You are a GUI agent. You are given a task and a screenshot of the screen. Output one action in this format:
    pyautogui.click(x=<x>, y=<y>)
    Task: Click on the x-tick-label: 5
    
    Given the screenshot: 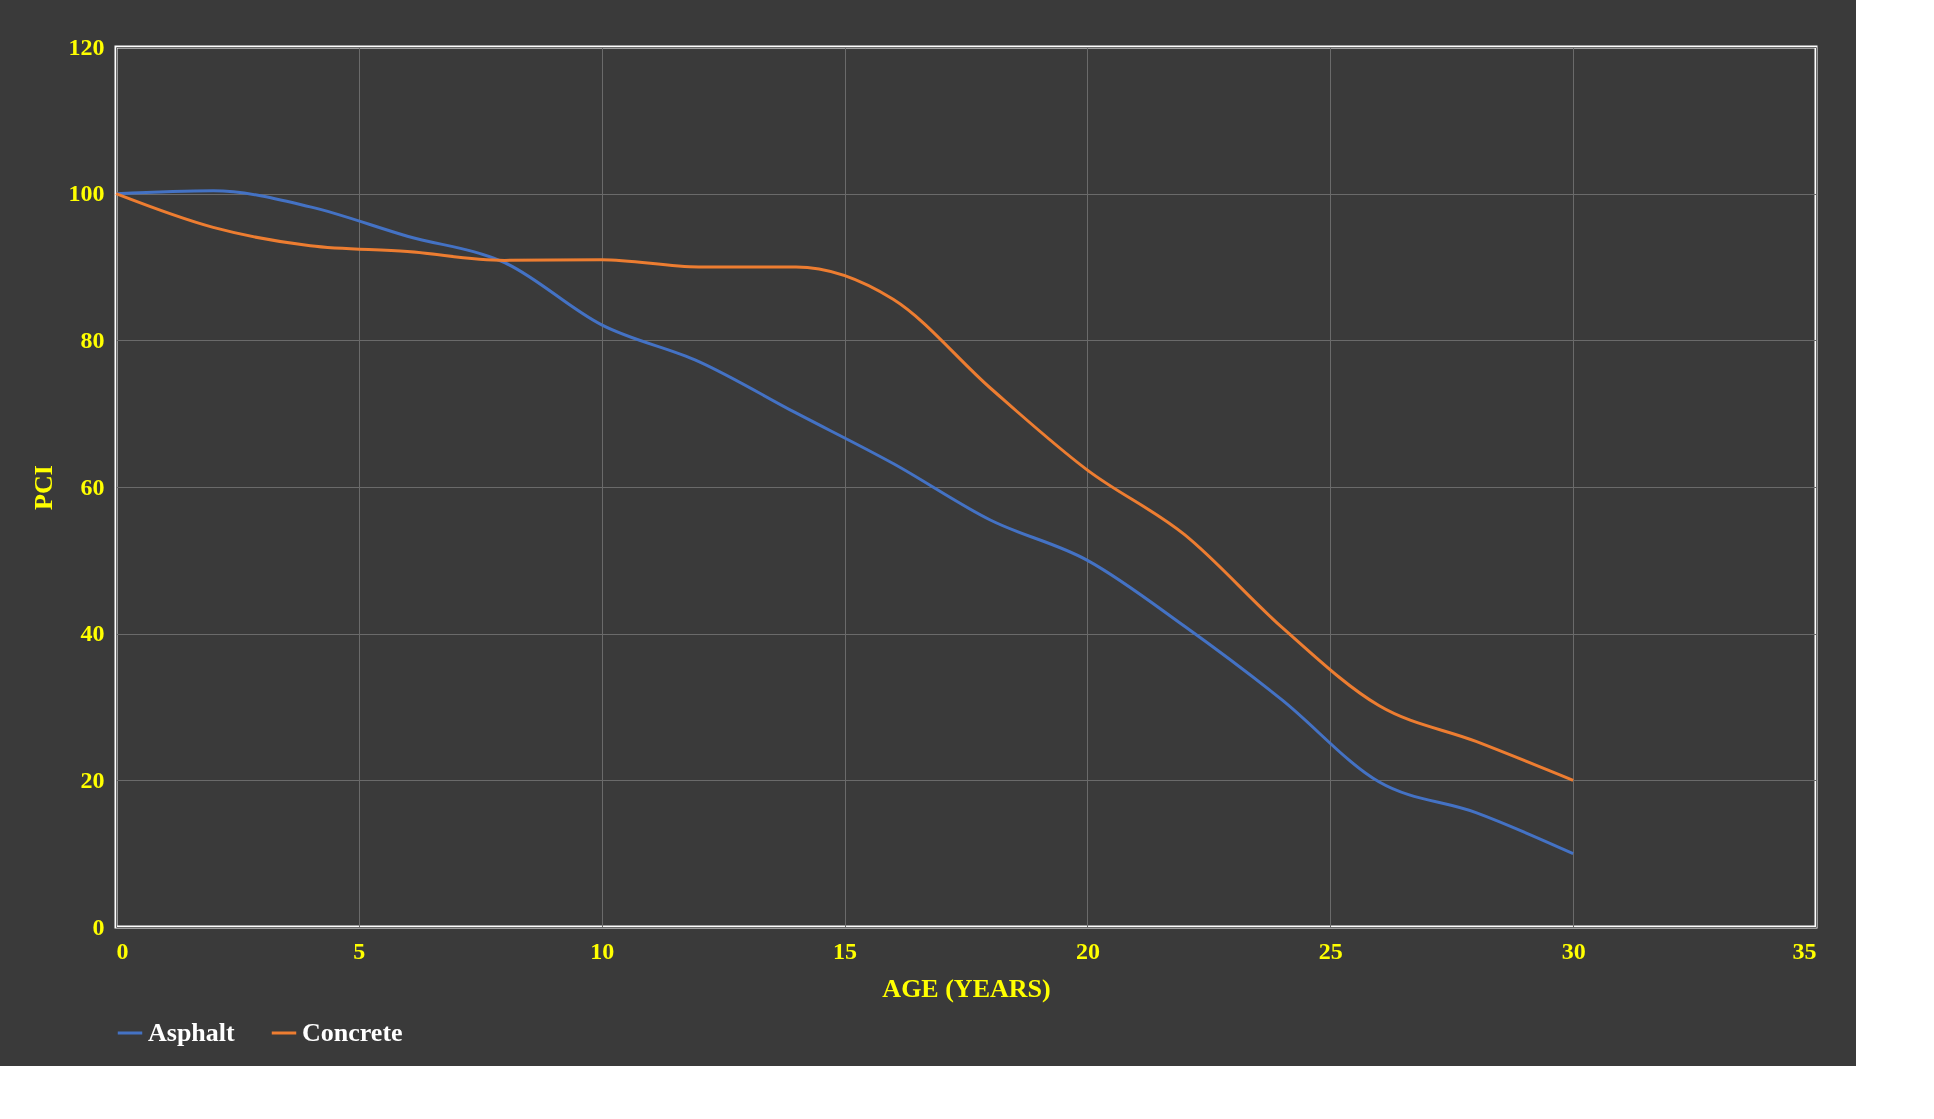 What is the action you would take?
    pyautogui.click(x=359, y=950)
    